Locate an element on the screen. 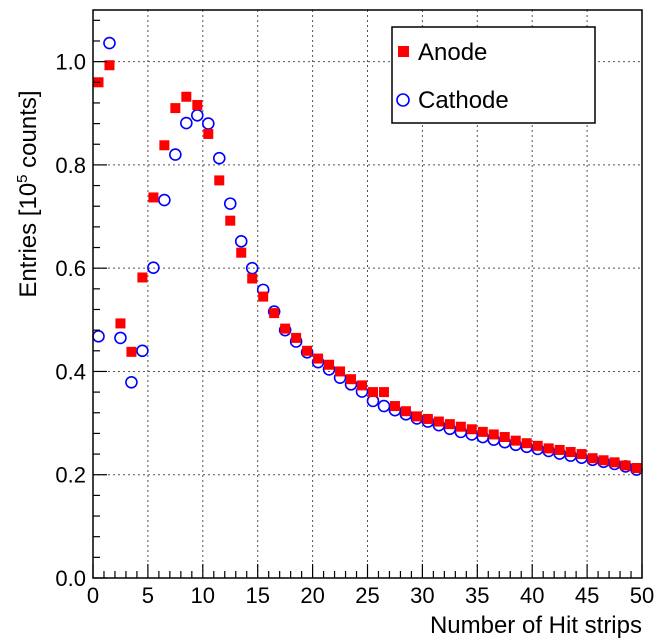 Image resolution: width=664 pixels, height=639 pixels. x-tick-label: 40 is located at coordinates (532, 595).